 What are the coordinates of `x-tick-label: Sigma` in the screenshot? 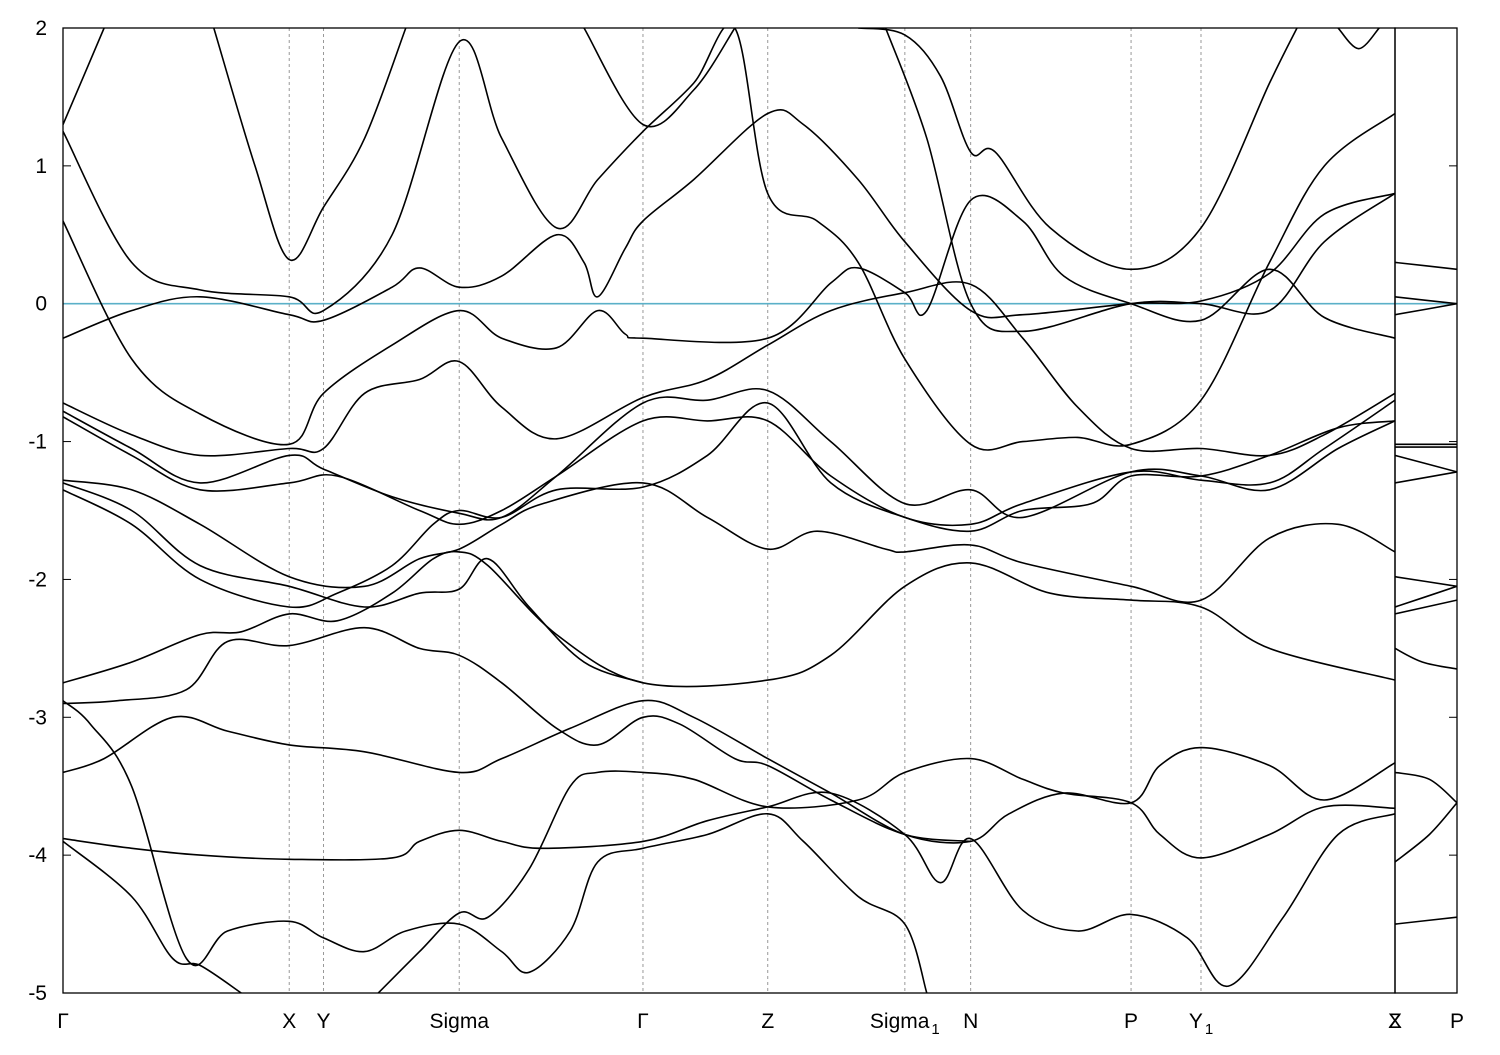 It's located at (459, 1021).